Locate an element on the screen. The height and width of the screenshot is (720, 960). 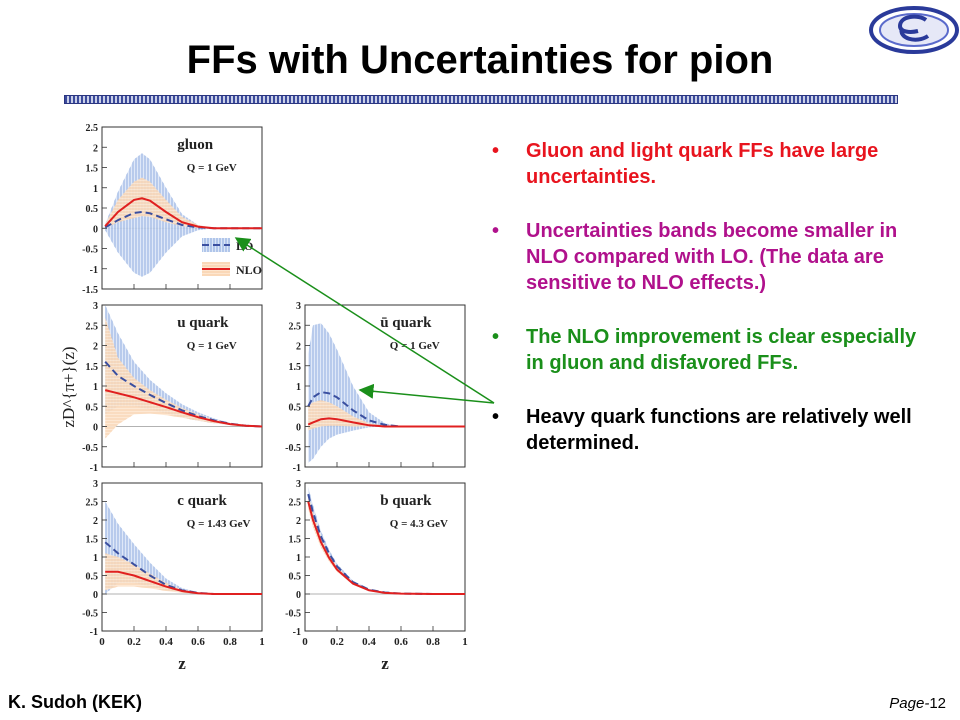
panel-q-label: Q = 4.3 GeV is located at coordinates (419, 524).